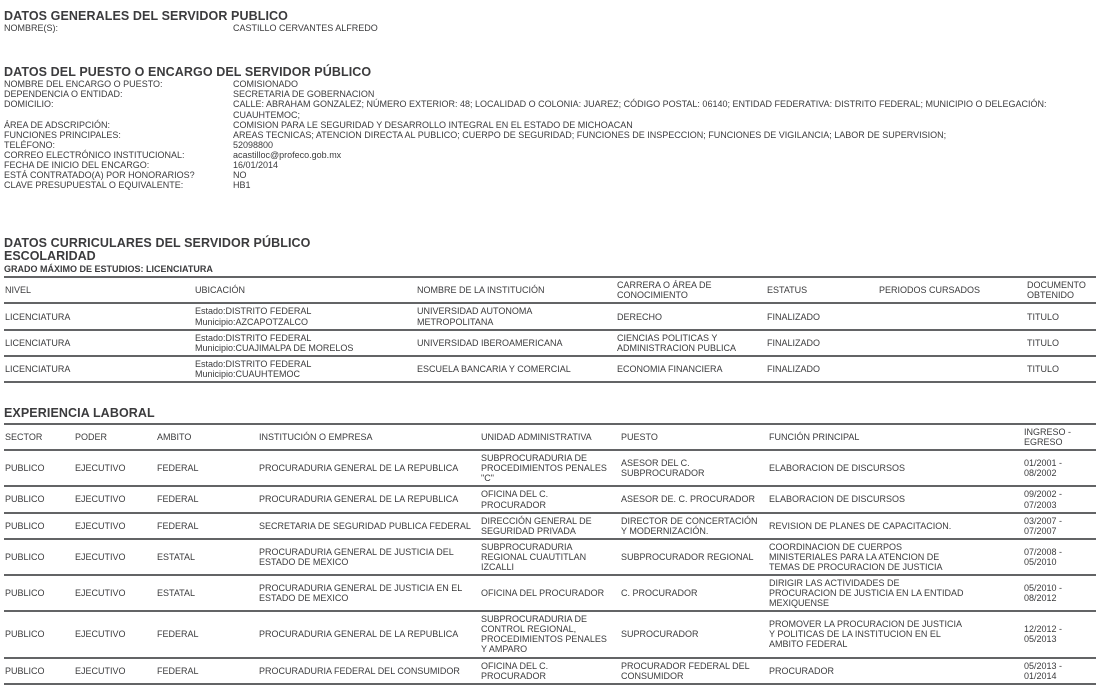 This screenshot has width=1100, height=685. Describe the element at coordinates (359, 670) in the screenshot. I see `cell-institucion: PROCURADURIA FEDERAL DEL CONSUMIDOR` at that location.